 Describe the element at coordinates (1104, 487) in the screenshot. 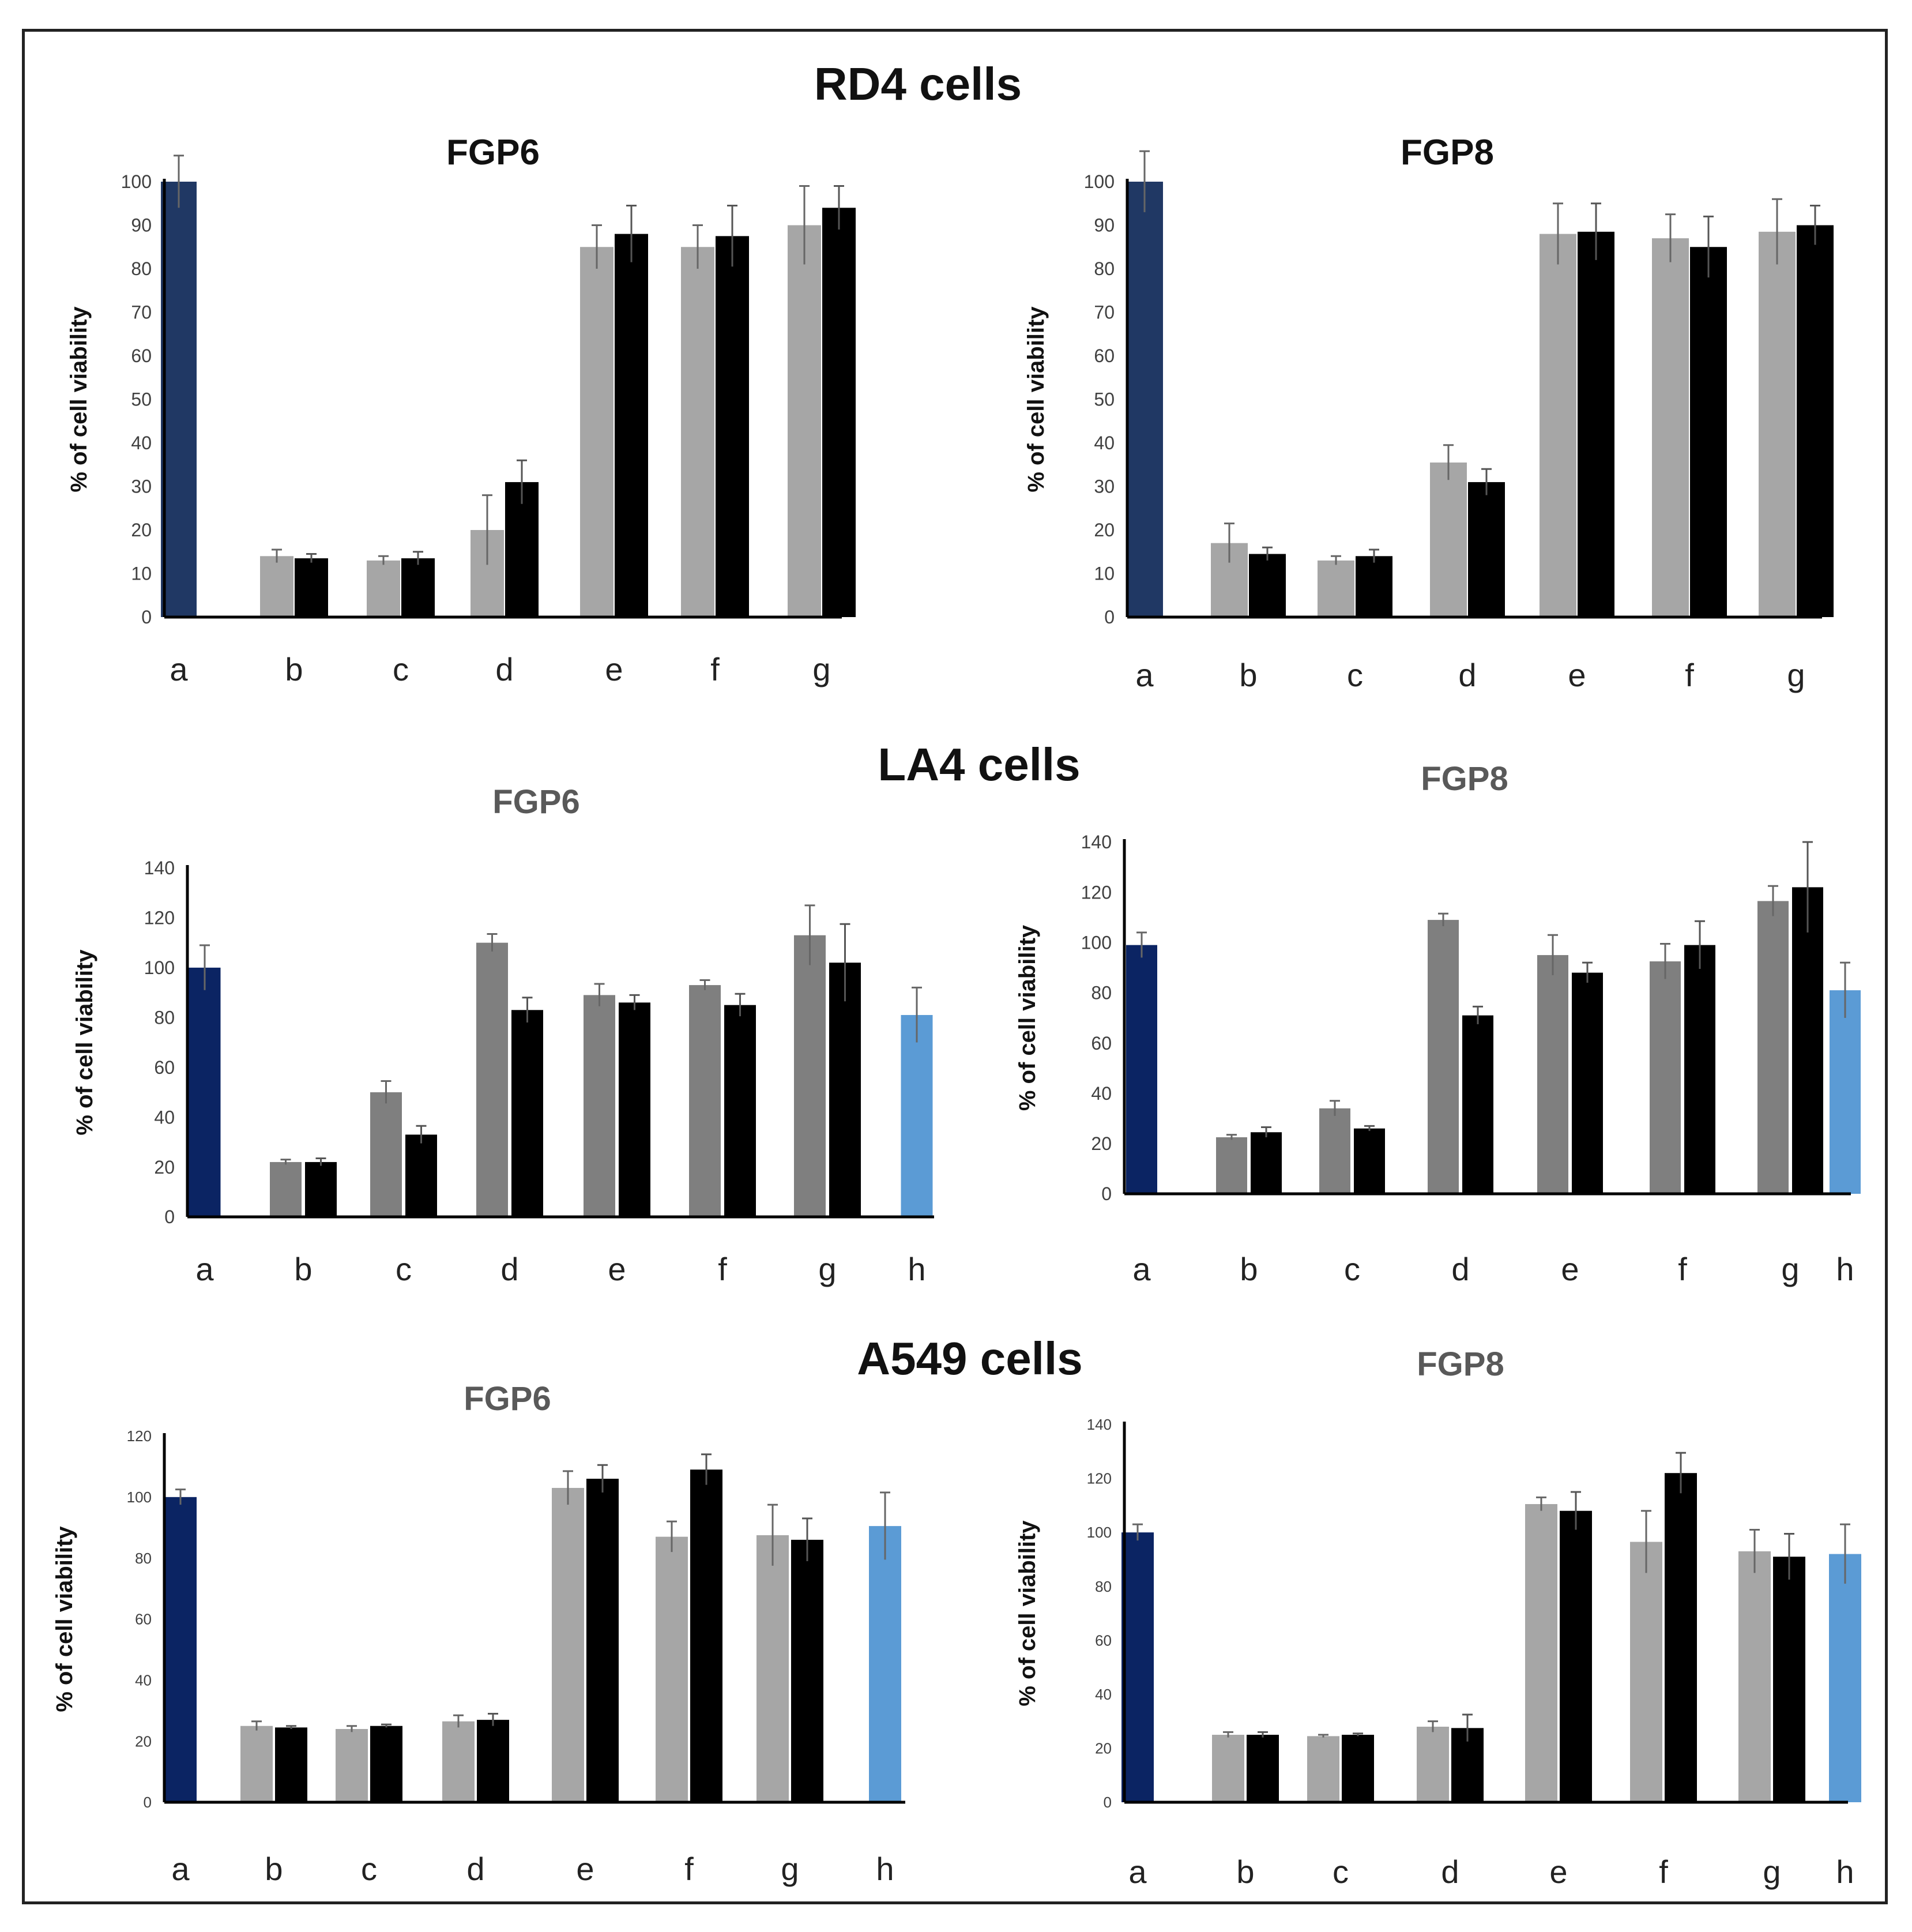

I see `y-tick-label: 30` at that location.